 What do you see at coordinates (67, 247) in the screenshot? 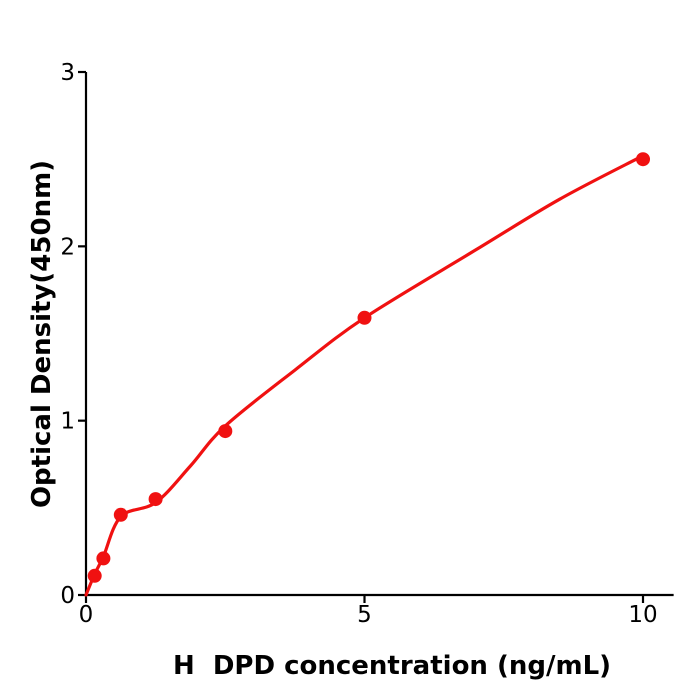
I see `y-tick-label: 2` at bounding box center [67, 247].